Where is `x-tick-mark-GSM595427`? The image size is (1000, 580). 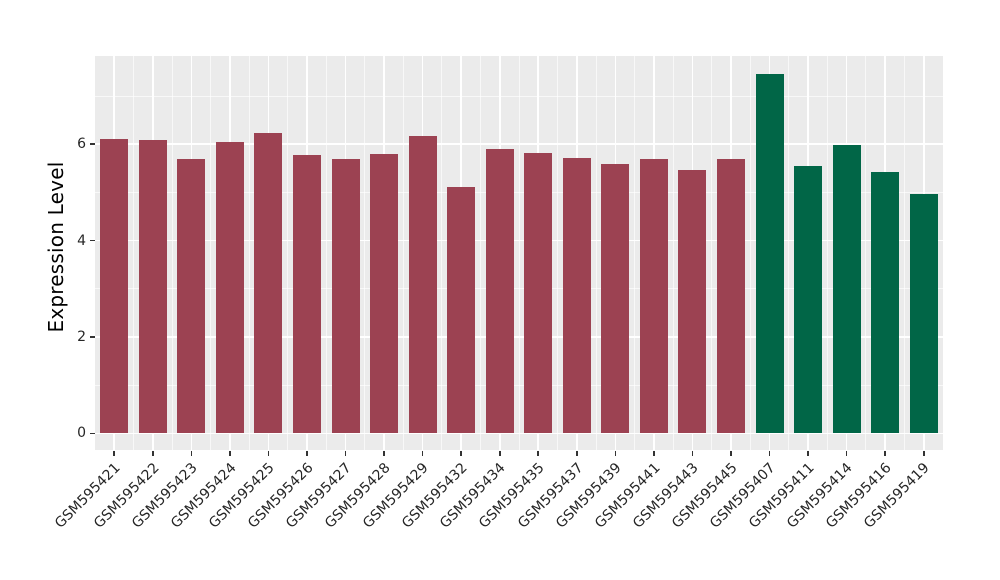 x-tick-mark-GSM595427 is located at coordinates (345, 453).